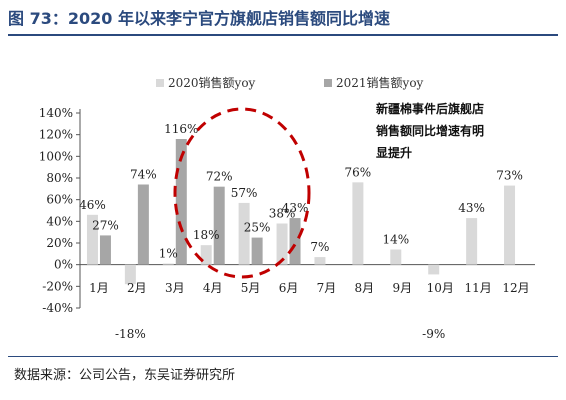  Describe the element at coordinates (206, 235) in the screenshot. I see `data-label: 18%` at that location.